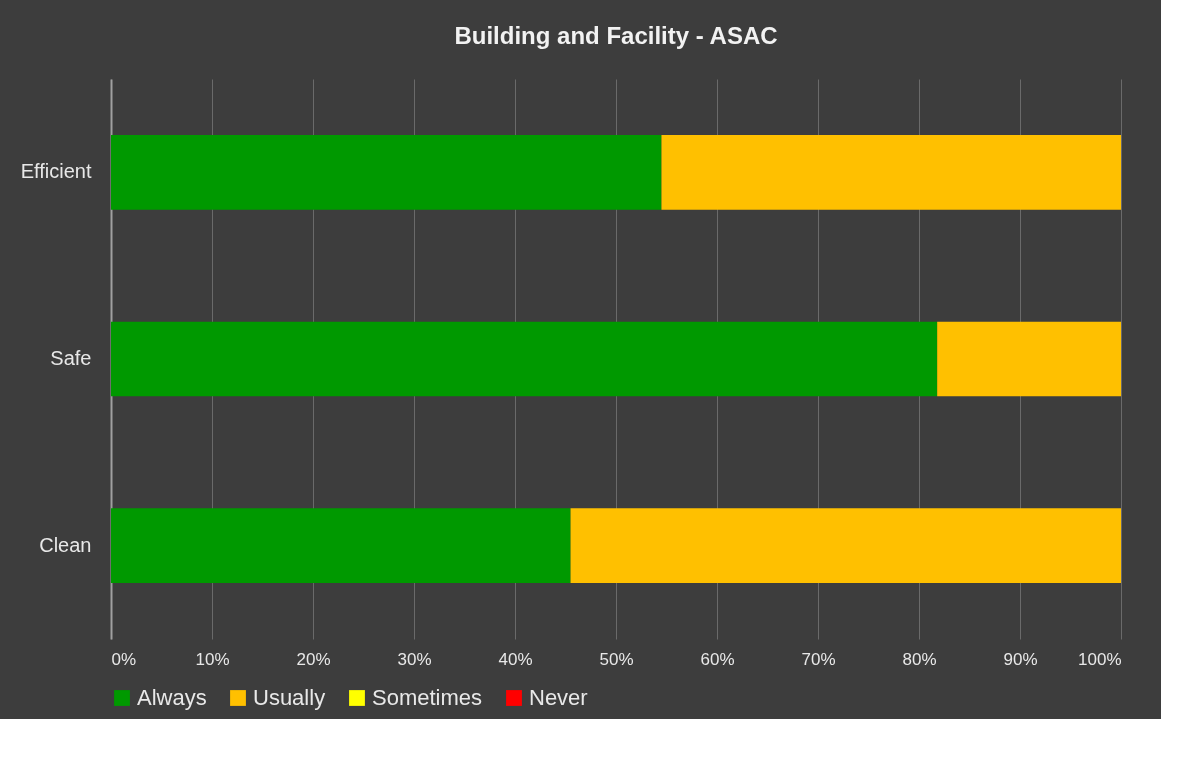 The height and width of the screenshot is (767, 1191). I want to click on chart-title: Building and Facility - ASAC, so click(616, 35).